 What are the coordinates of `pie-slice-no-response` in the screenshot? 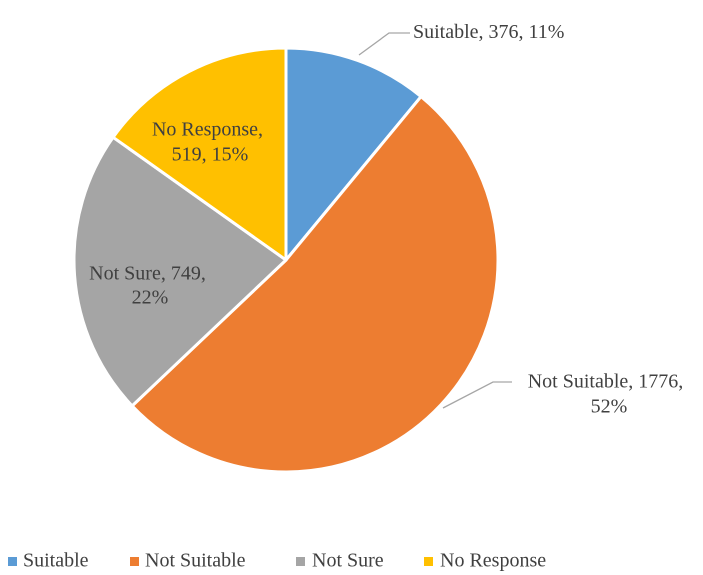 It's located at (199, 154).